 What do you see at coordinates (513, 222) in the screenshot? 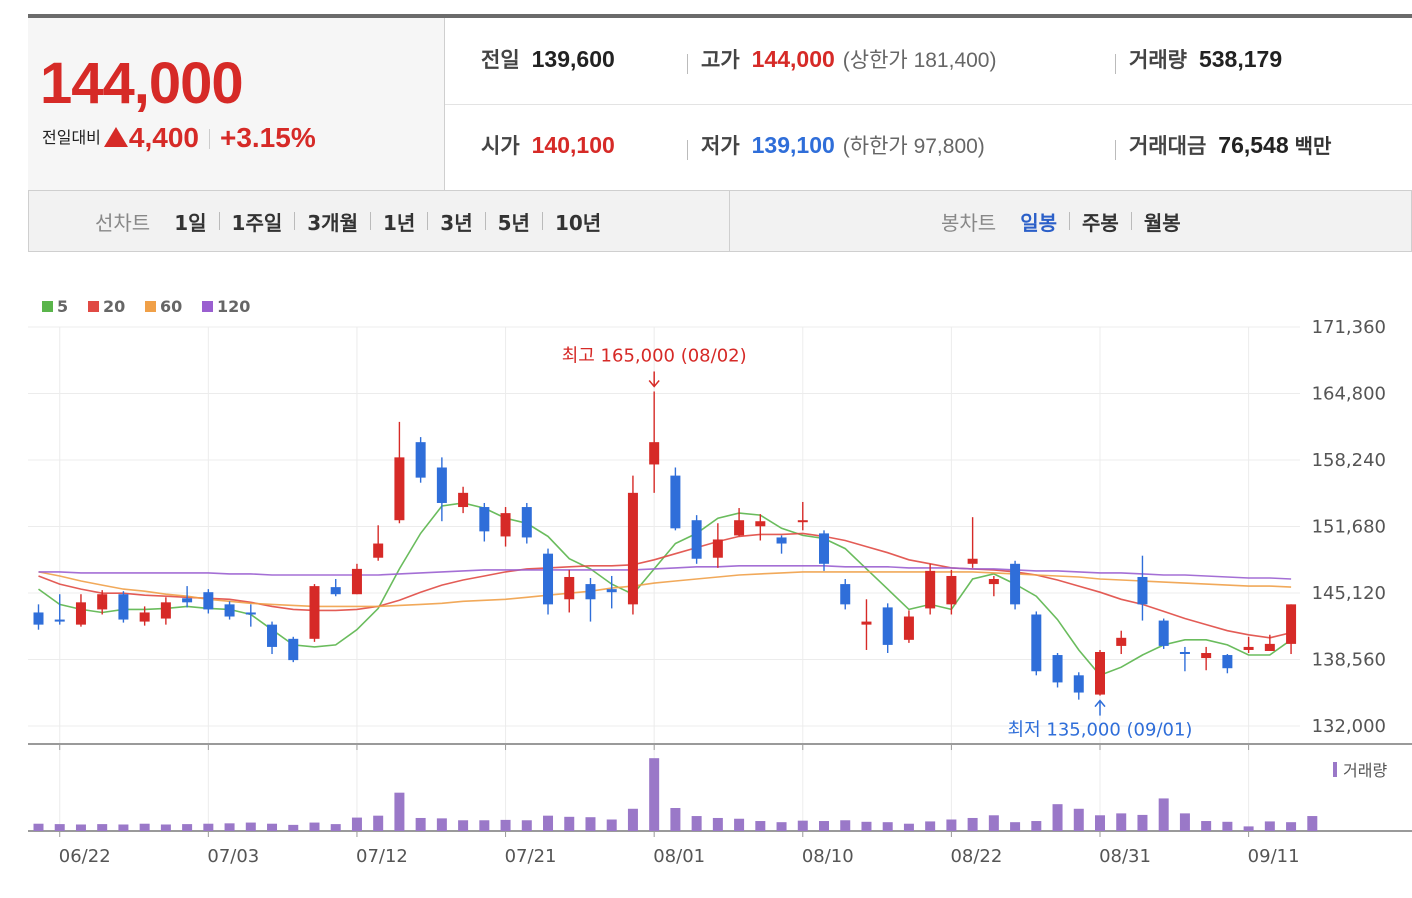
I see `tab-line-period-5: 5년` at bounding box center [513, 222].